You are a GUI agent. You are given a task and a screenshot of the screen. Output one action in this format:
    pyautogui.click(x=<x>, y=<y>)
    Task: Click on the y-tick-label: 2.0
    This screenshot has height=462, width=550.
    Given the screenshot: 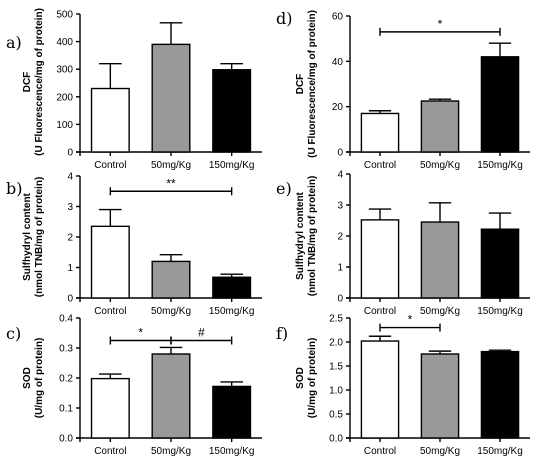 What is the action you would take?
    pyautogui.click(x=336, y=343)
    